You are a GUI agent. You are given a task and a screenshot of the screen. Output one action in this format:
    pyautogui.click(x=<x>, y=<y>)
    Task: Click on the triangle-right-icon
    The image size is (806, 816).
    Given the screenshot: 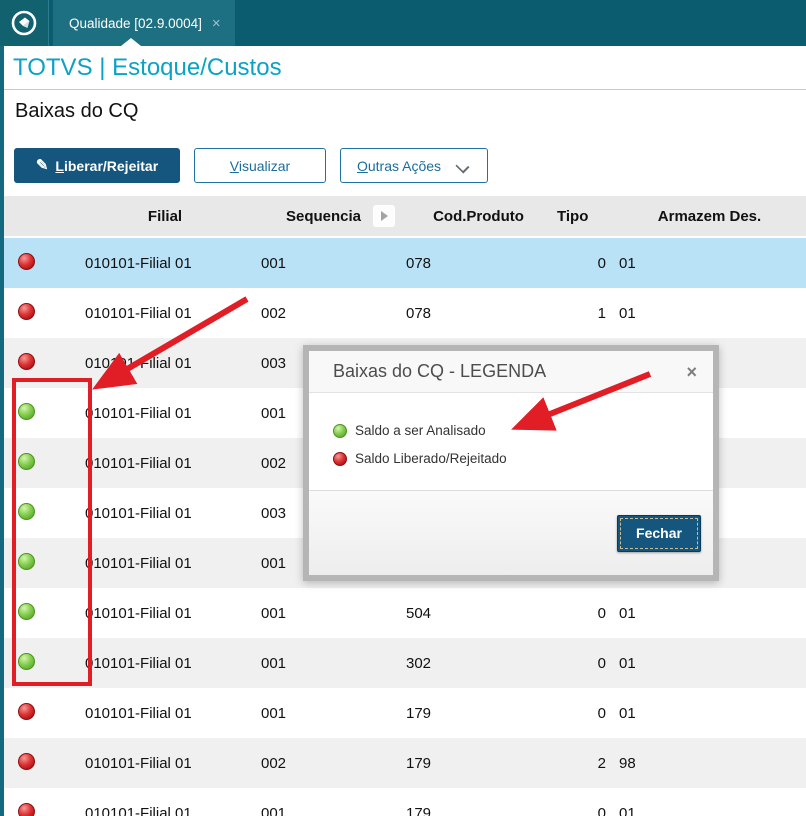 What is the action you would take?
    pyautogui.click(x=384, y=216)
    